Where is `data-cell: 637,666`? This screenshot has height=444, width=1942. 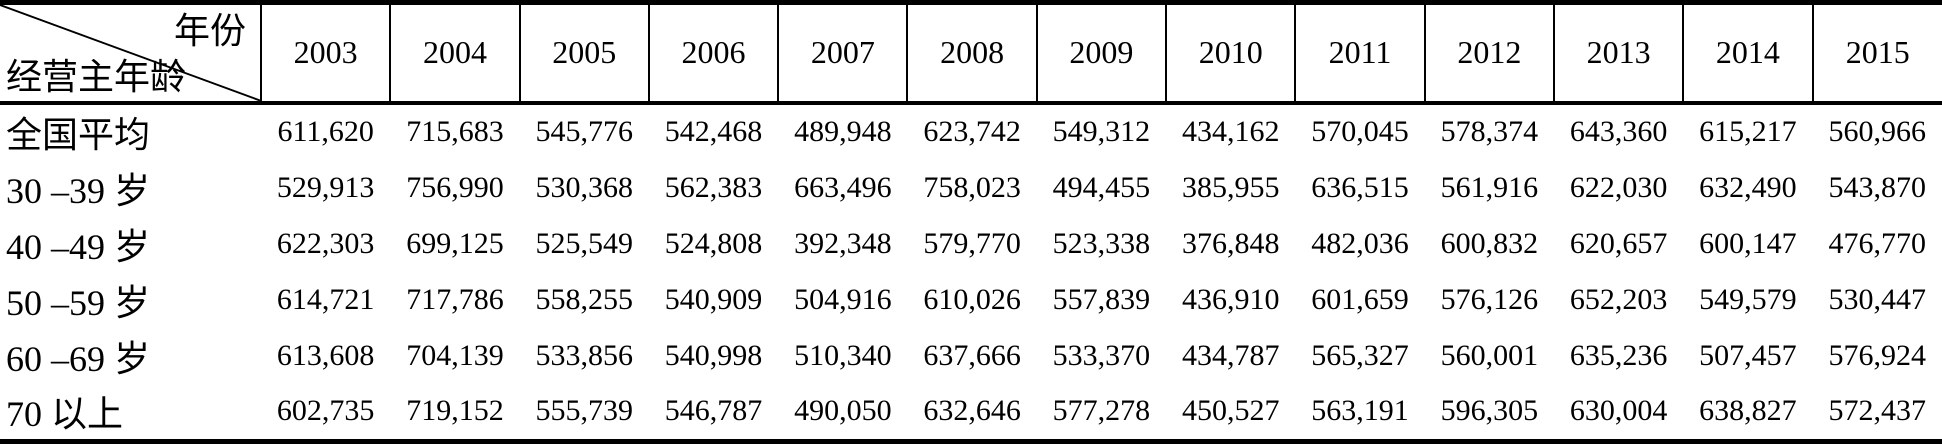 data-cell: 637,666 is located at coordinates (972, 355).